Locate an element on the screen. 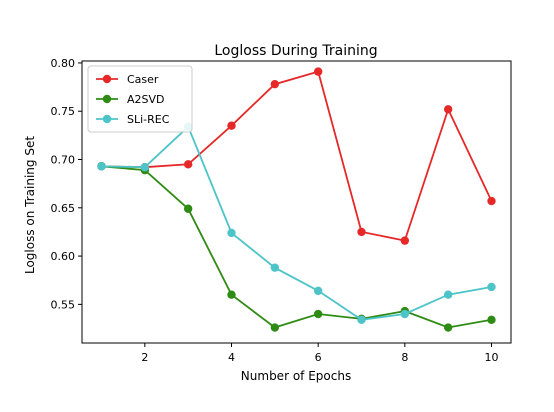  legend-box is located at coordinates (140, 99).